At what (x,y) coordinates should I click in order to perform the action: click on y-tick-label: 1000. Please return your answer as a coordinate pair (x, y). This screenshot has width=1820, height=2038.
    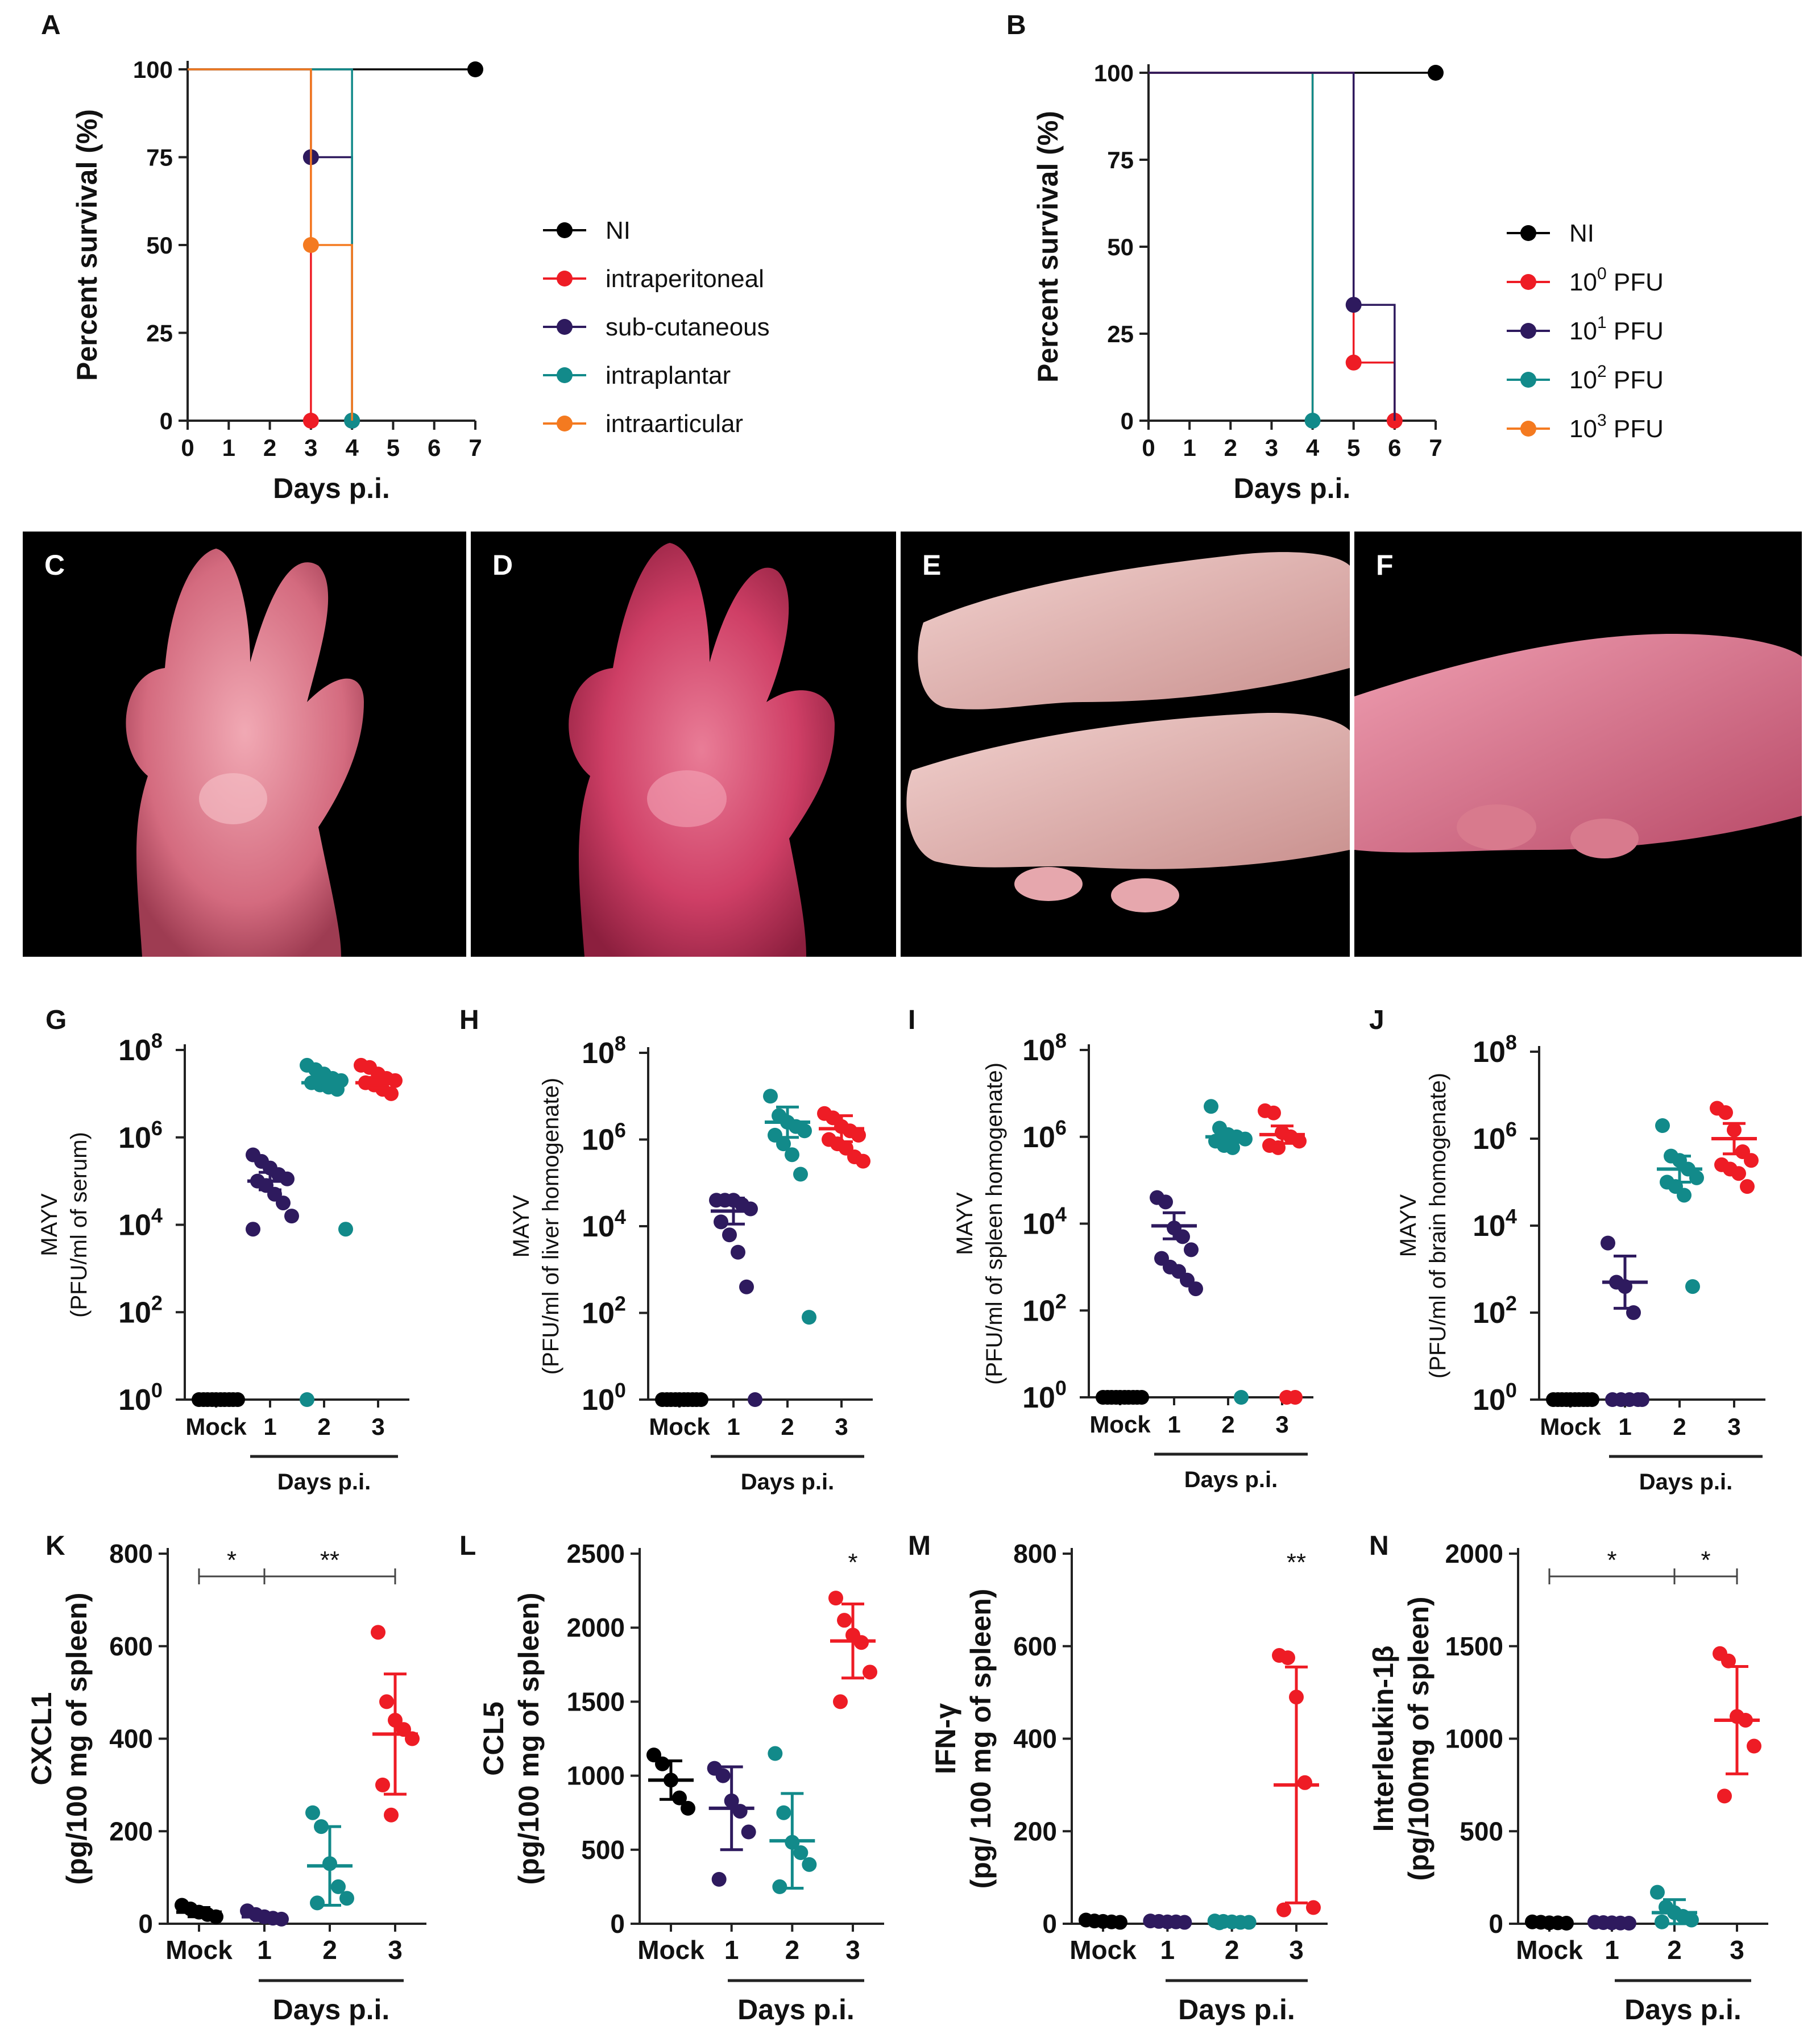
    Looking at the image, I should click on (596, 1776).